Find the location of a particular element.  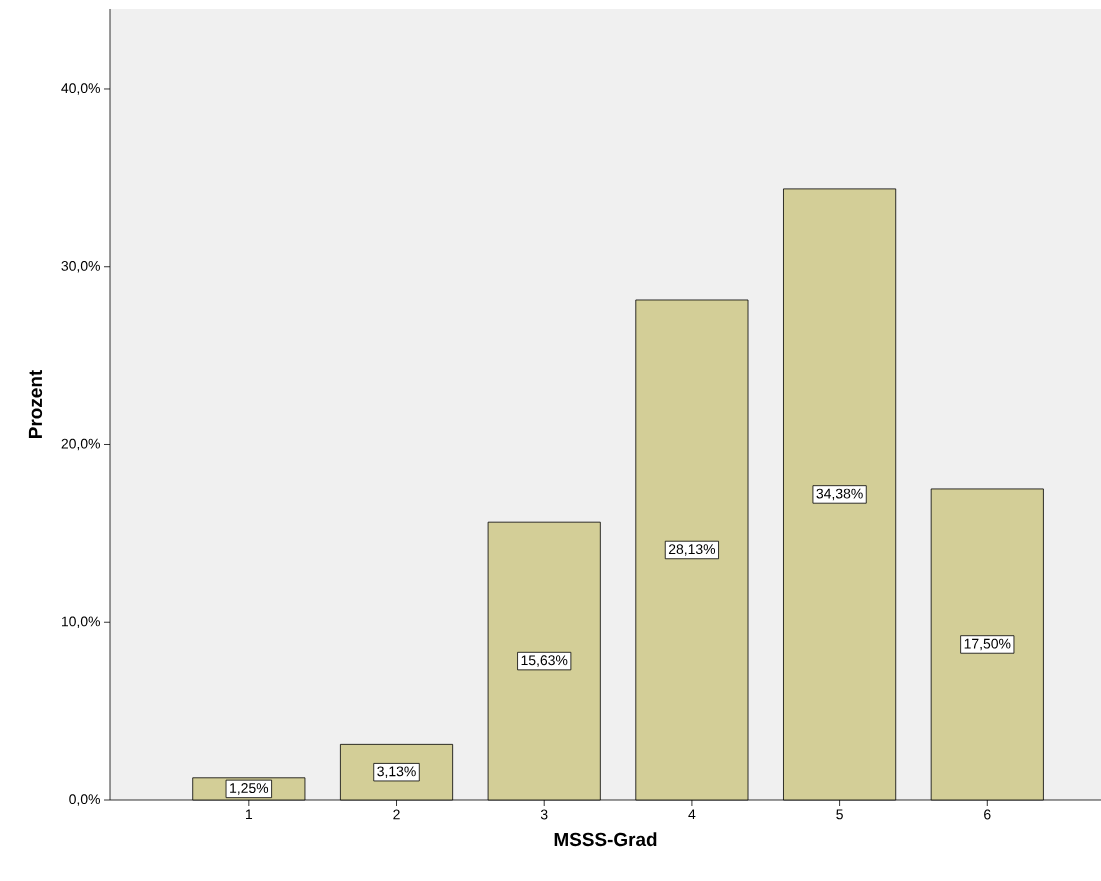

y-tick-label: 30,0% is located at coordinates (80, 266).